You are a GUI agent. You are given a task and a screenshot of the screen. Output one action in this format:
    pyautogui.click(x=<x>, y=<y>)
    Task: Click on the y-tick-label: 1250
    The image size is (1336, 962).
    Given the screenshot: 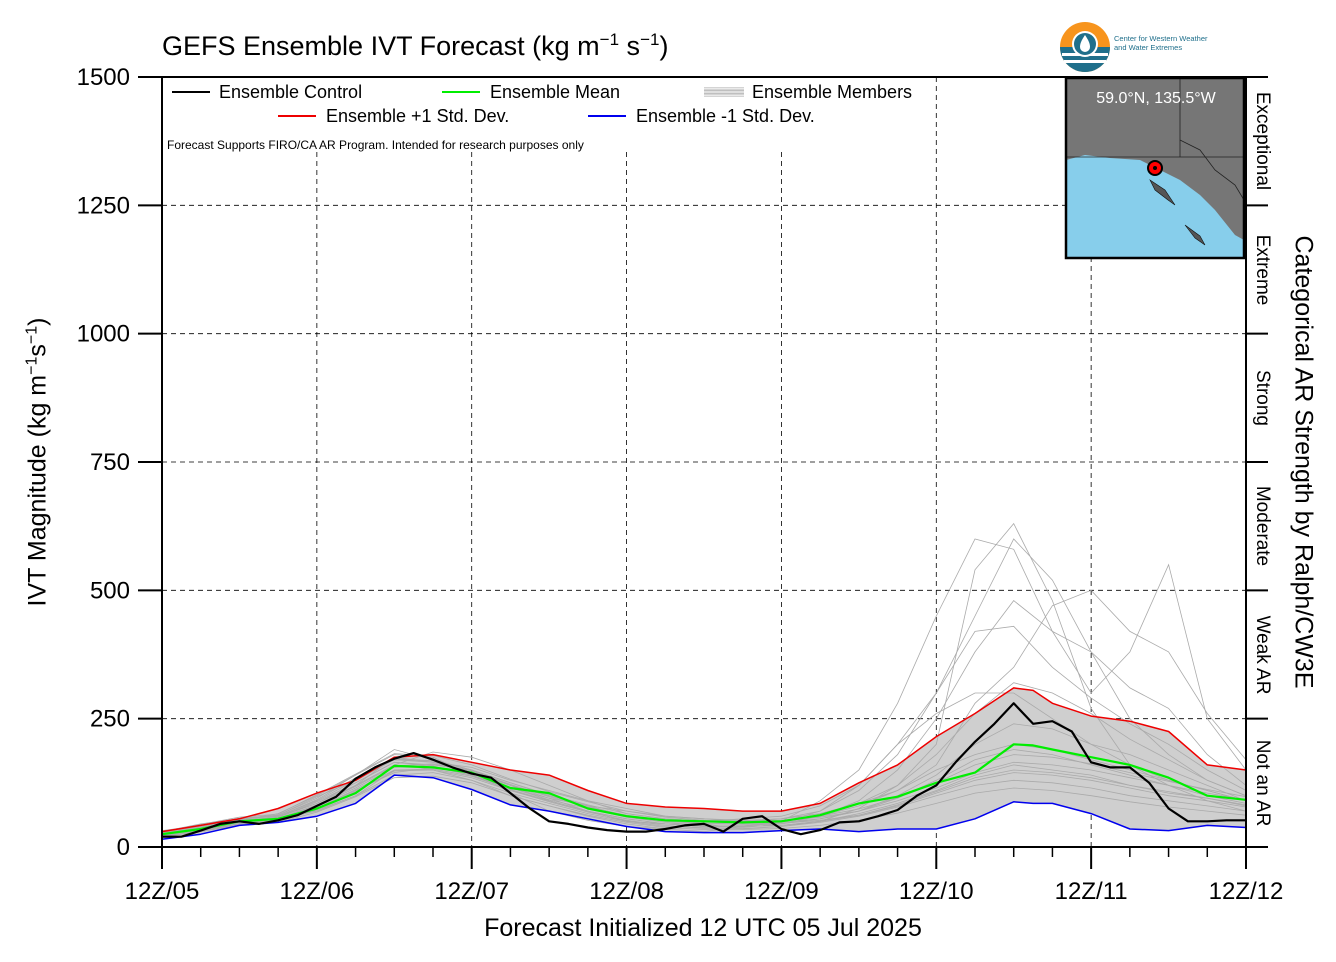 What is the action you would take?
    pyautogui.click(x=103, y=205)
    